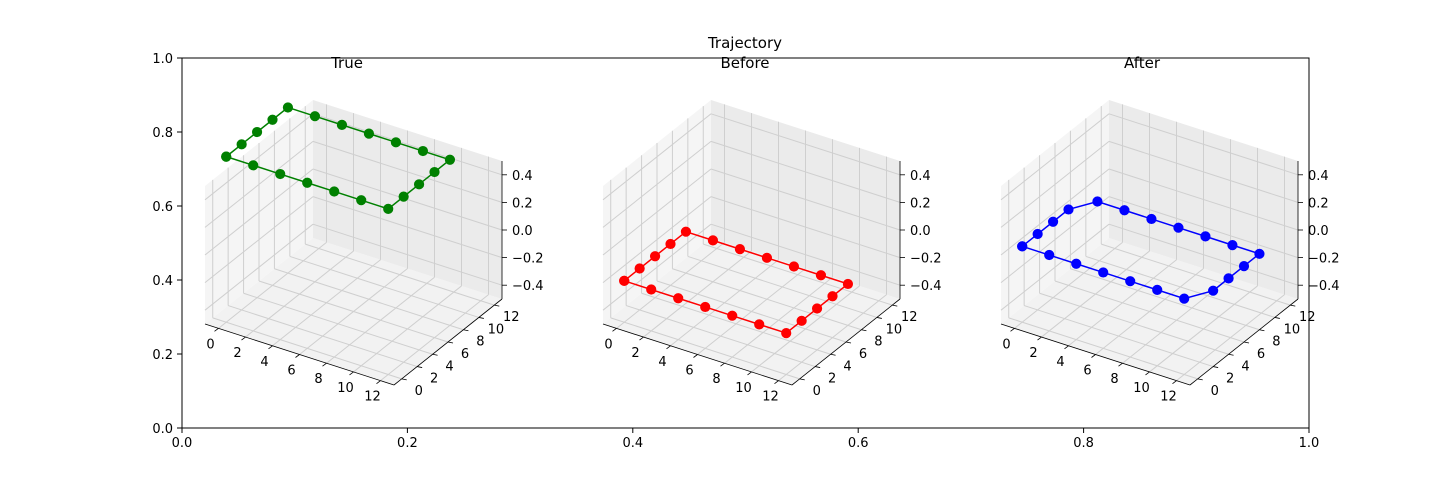  I want to click on y-tick-label: 8, so click(480, 342).